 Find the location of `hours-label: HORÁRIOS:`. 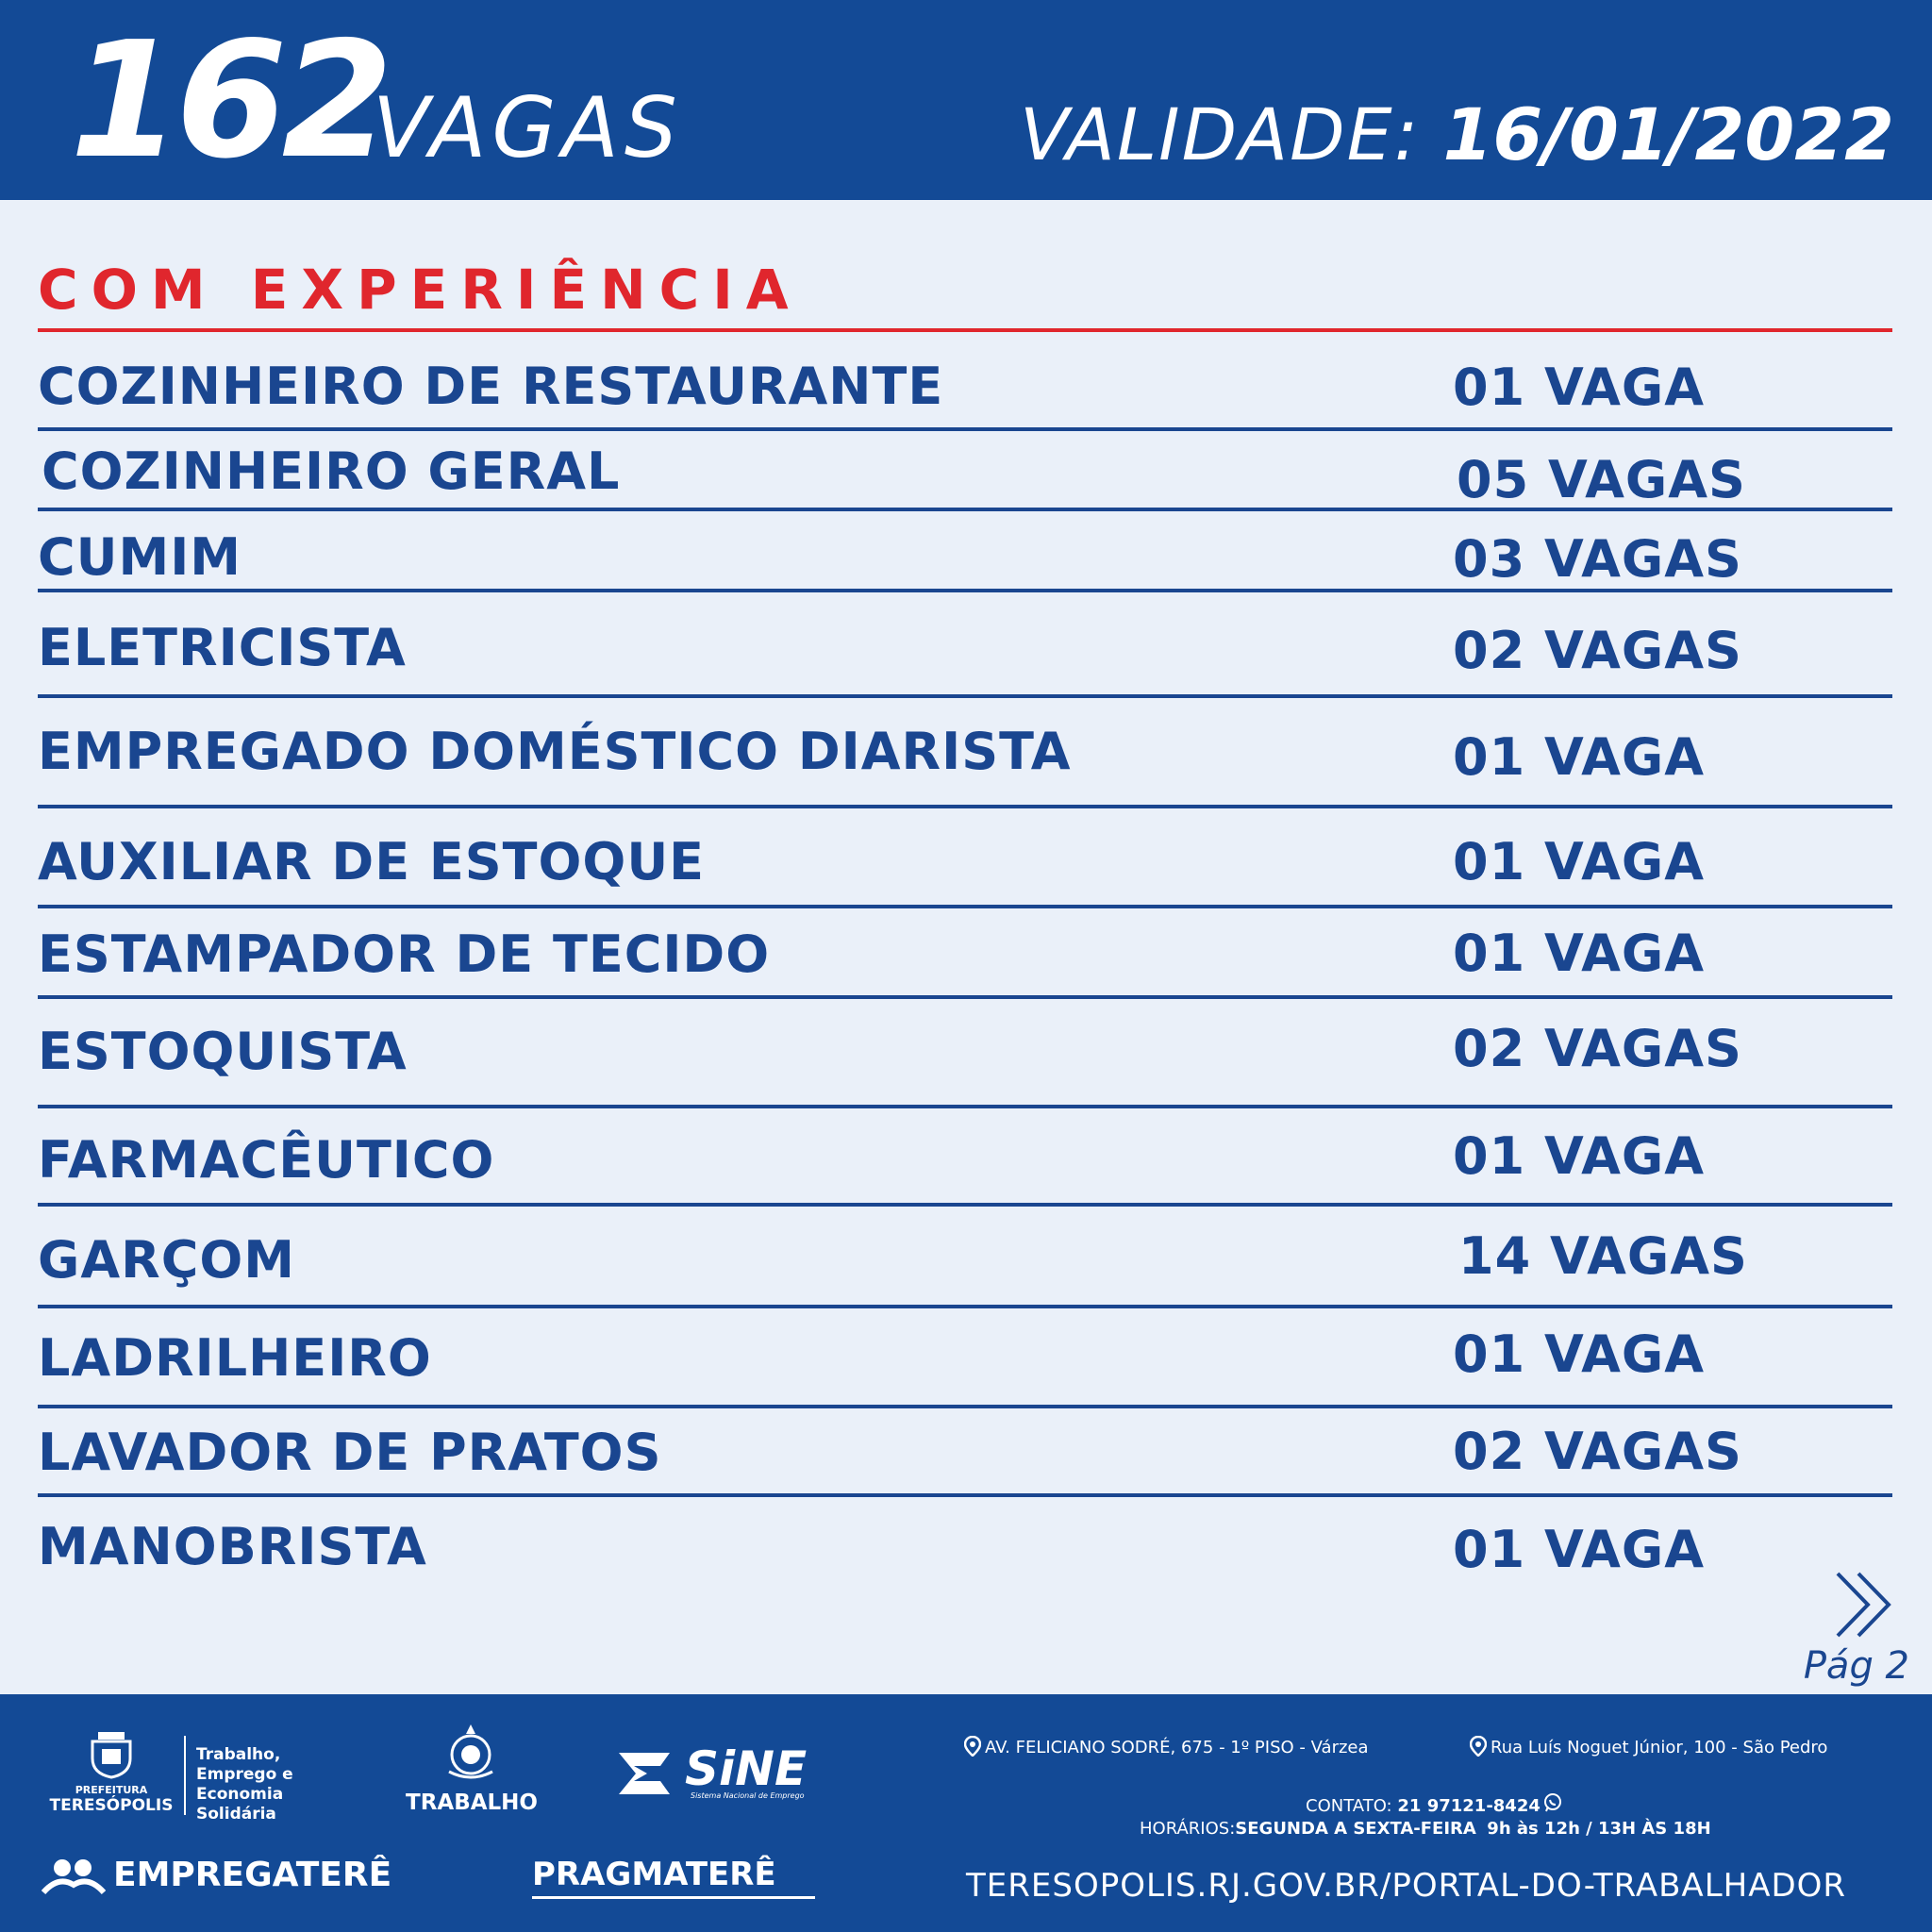

hours-label: HORÁRIOS: is located at coordinates (1188, 1829).